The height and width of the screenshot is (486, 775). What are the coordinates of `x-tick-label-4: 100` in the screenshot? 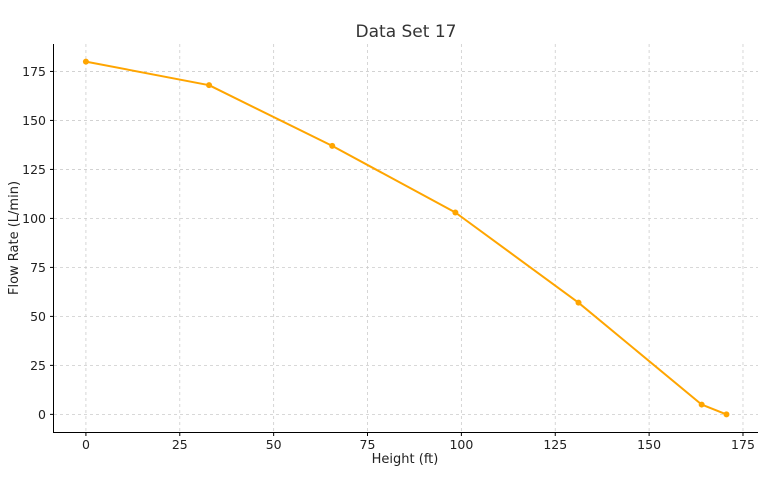 It's located at (461, 444).